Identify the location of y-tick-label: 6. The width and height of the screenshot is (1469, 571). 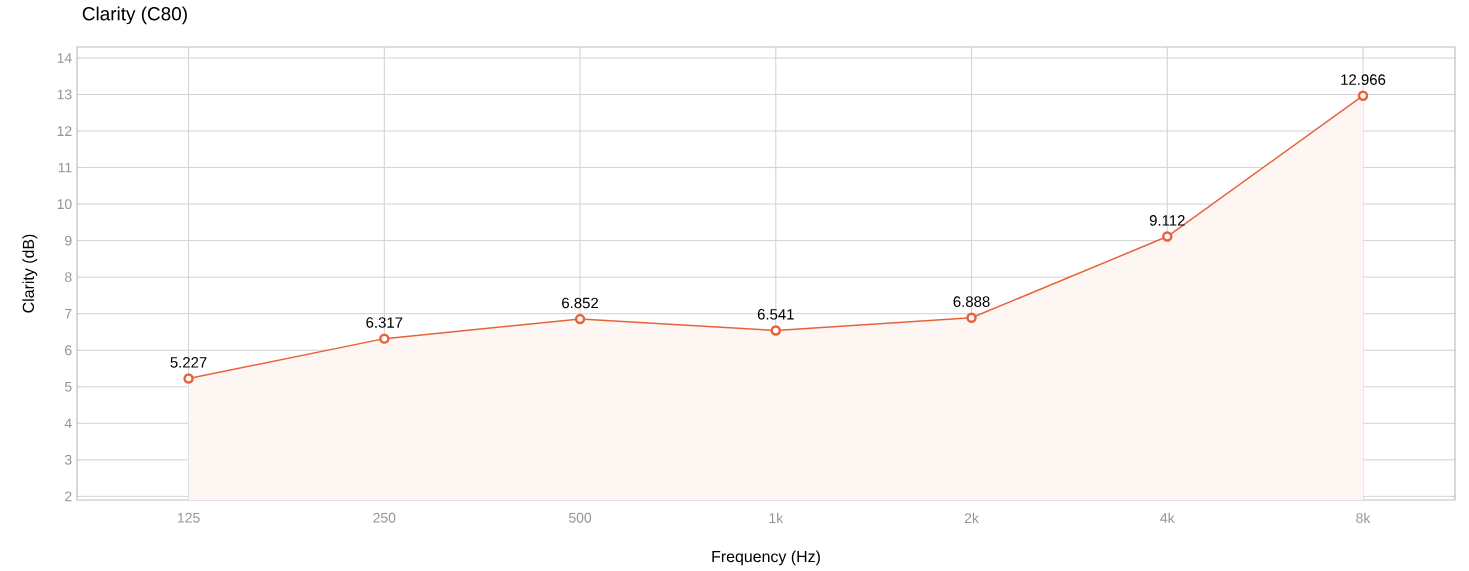
(68, 350).